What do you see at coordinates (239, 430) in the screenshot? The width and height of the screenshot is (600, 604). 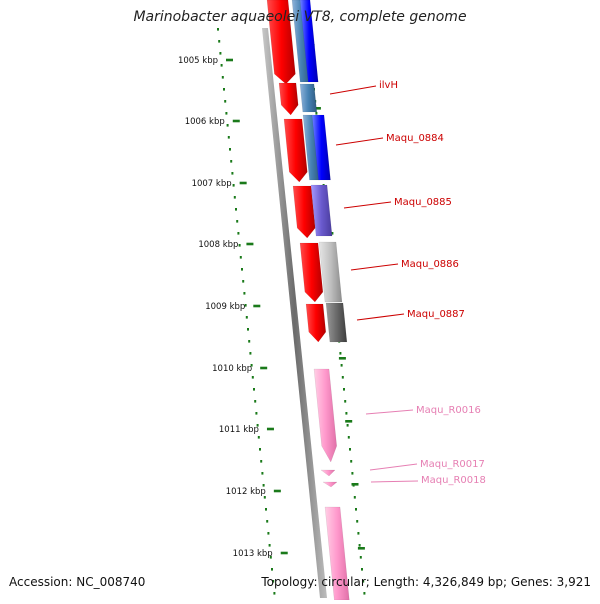 I see `ruler-label: 1011 kbp` at bounding box center [239, 430].